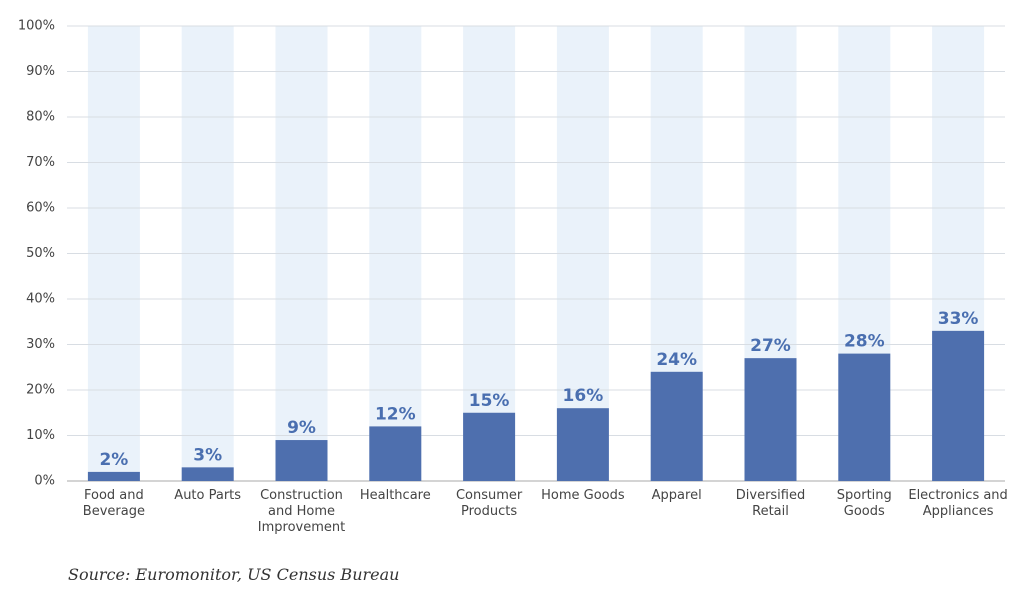 This screenshot has height=606, width=1024. I want to click on value-label: 33%, so click(958, 319).